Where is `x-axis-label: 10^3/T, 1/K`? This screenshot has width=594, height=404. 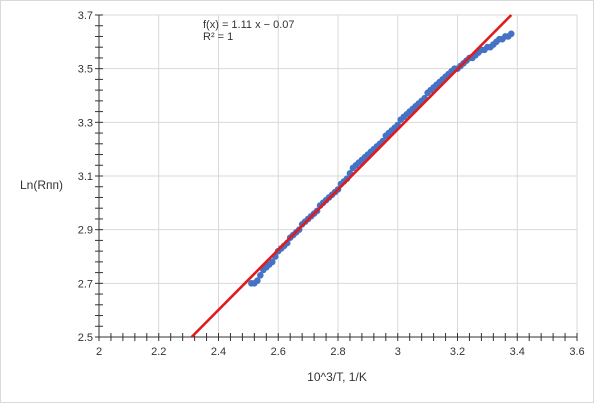 x-axis-label: 10^3/T, 1/K is located at coordinates (337, 377).